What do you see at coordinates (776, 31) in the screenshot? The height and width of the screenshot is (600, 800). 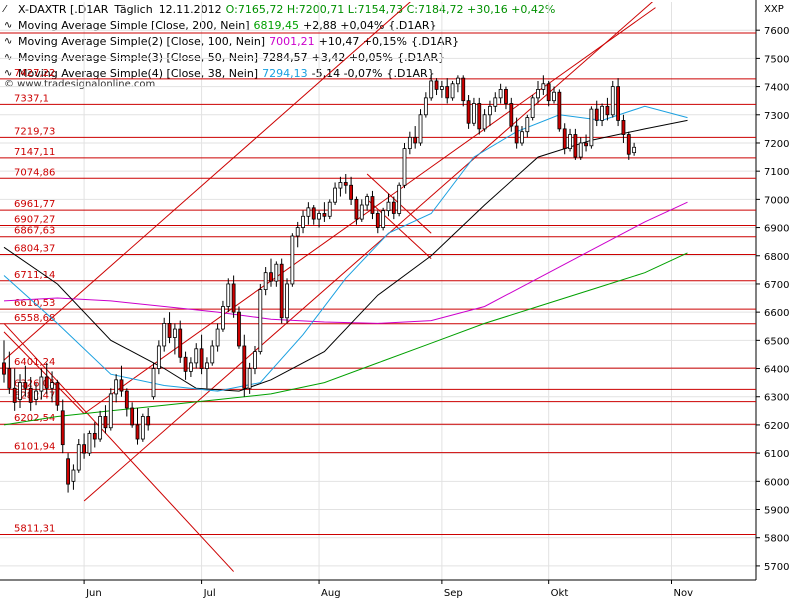 I see `y-tick-label: 7600` at bounding box center [776, 31].